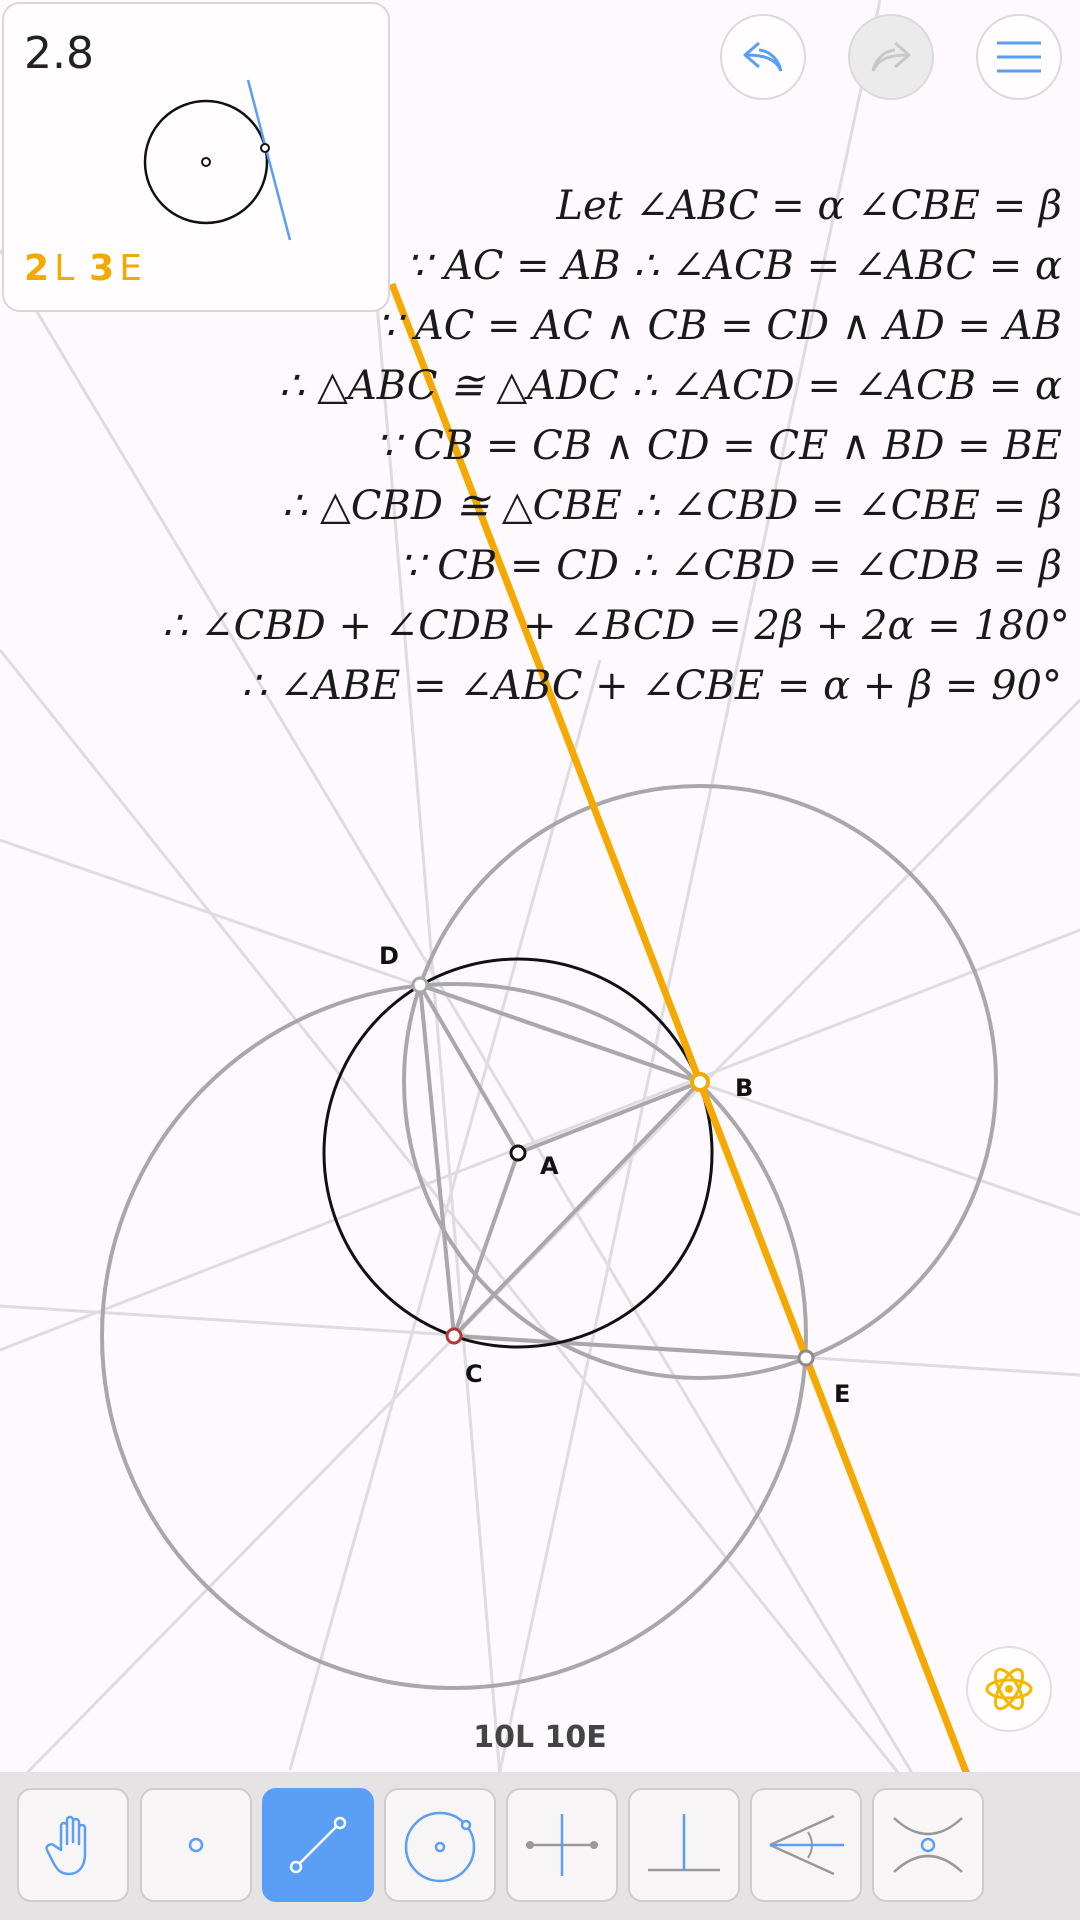  I want to click on atom-icon, so click(1009, 1689).